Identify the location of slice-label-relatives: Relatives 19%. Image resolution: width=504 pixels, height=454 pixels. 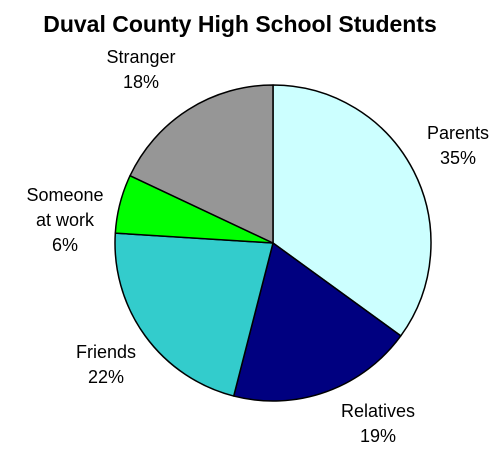
(378, 423).